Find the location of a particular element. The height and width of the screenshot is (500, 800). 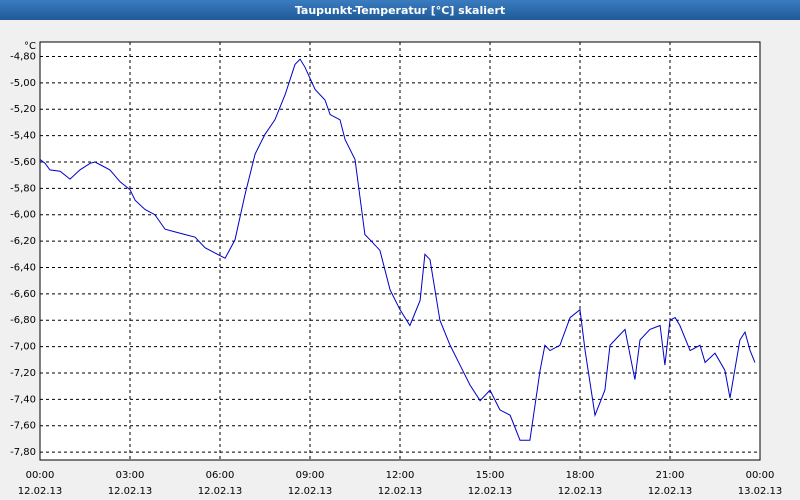

y-tick-label: -4,80 is located at coordinates (23, 57).